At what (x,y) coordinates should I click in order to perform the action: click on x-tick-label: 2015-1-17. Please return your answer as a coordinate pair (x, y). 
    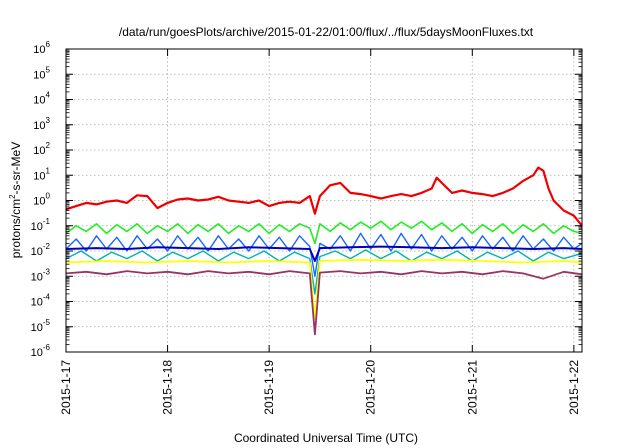
    Looking at the image, I should click on (66, 387).